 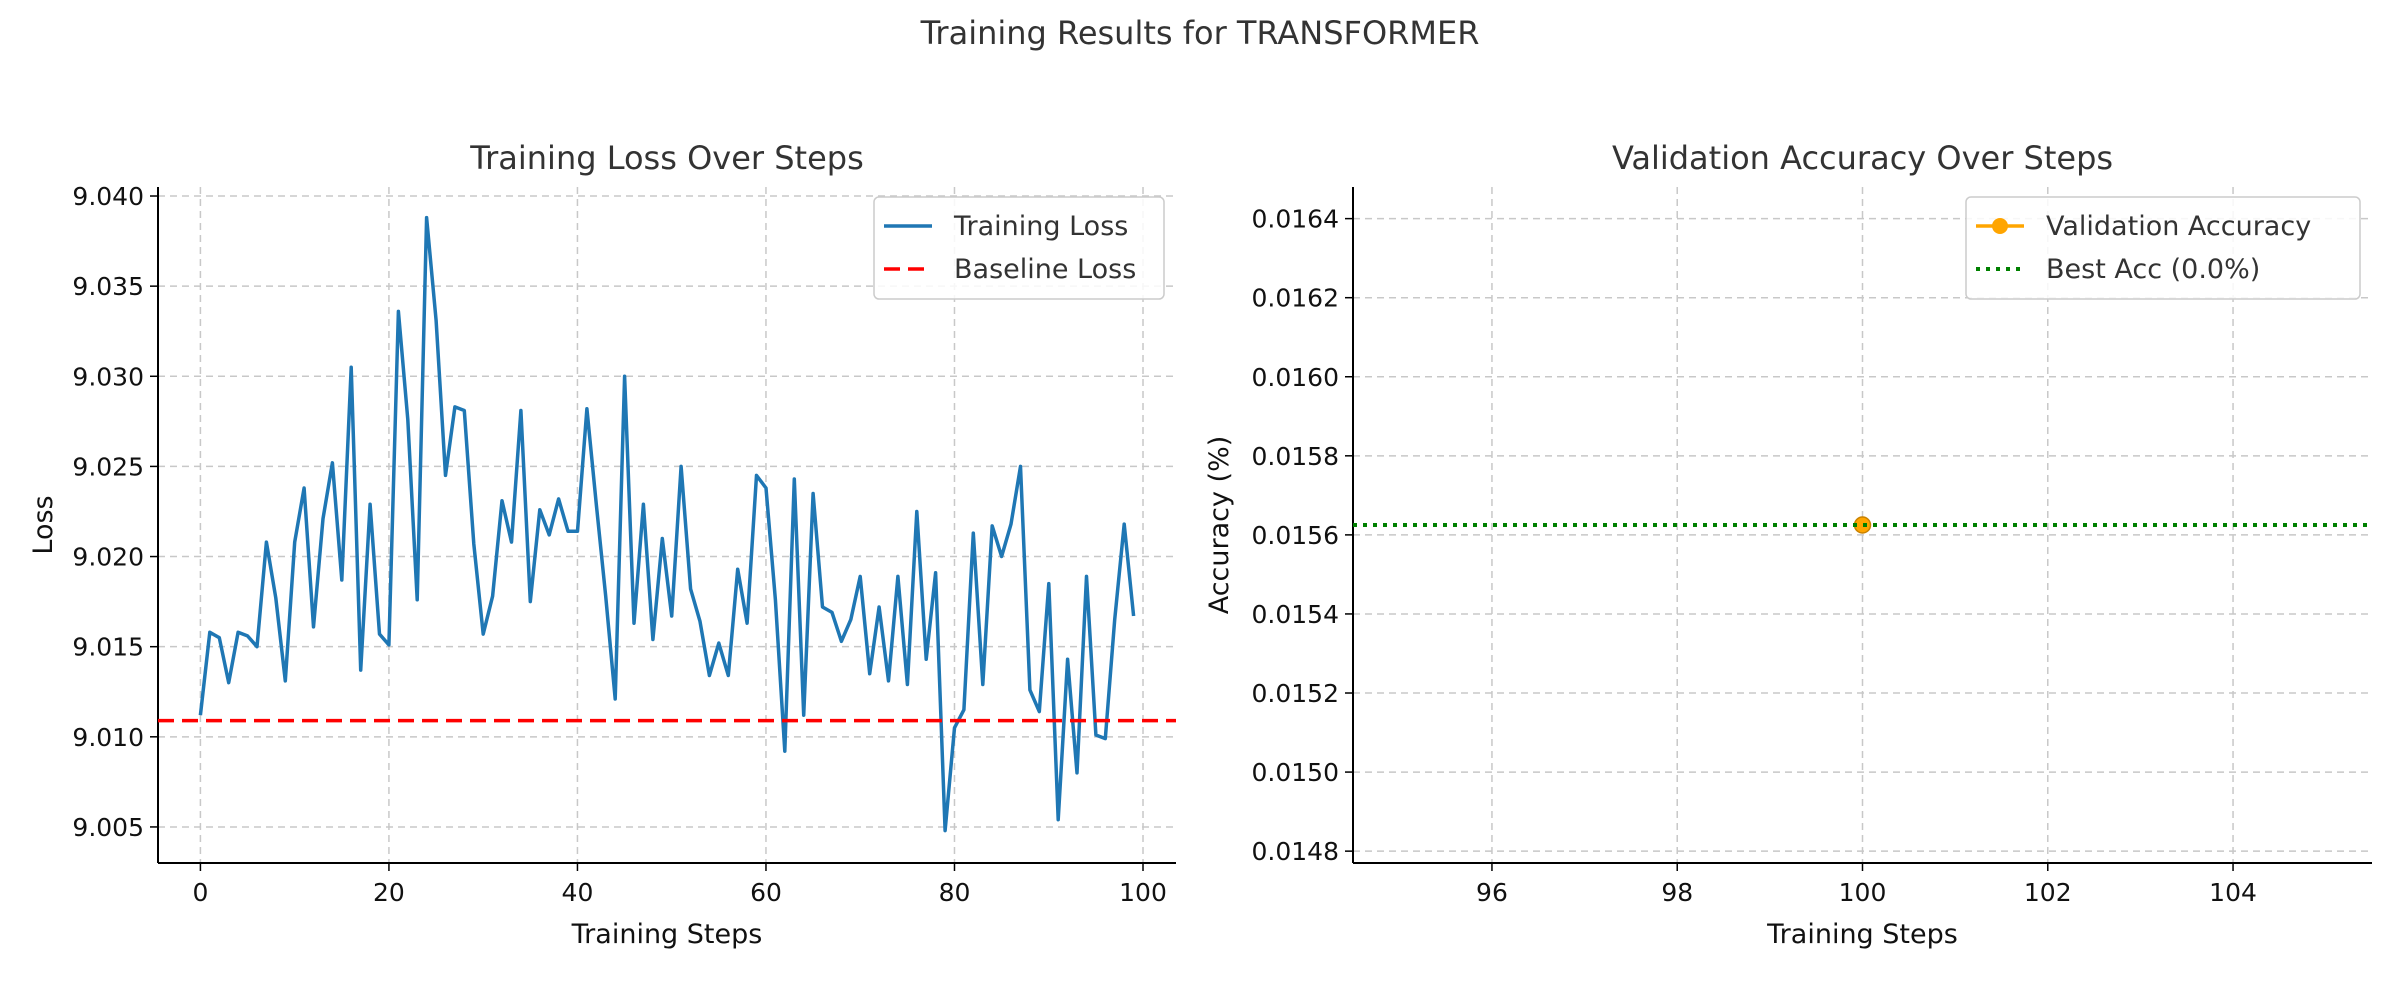 What do you see at coordinates (1045, 269) in the screenshot?
I see `legend-label: Baseline Loss` at bounding box center [1045, 269].